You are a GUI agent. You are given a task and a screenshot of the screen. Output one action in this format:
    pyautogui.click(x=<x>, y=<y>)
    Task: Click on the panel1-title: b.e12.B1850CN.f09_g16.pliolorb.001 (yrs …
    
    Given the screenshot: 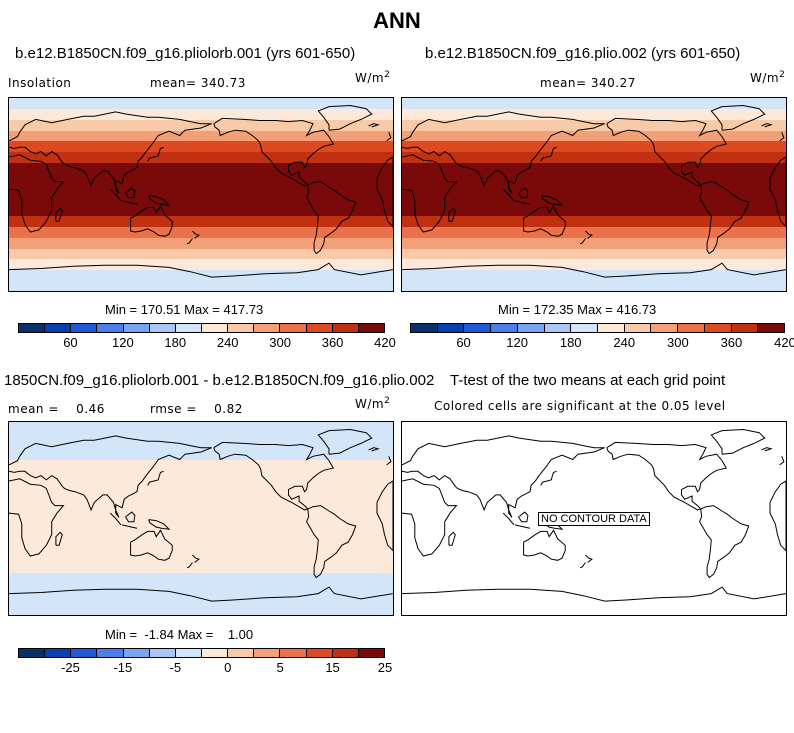 What is the action you would take?
    pyautogui.click(x=185, y=53)
    